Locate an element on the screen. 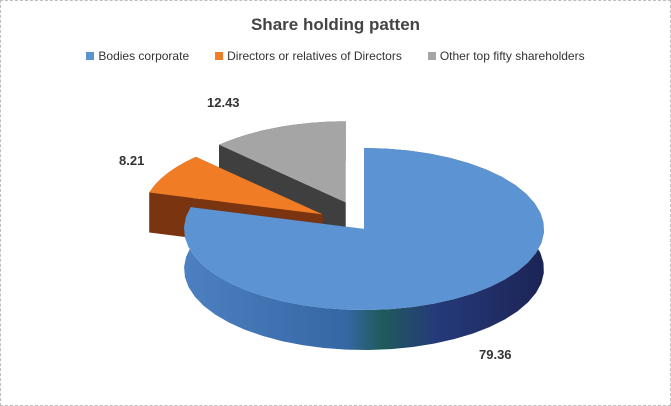 The width and height of the screenshot is (671, 406). chart-title: Share holding patten is located at coordinates (335, 24).